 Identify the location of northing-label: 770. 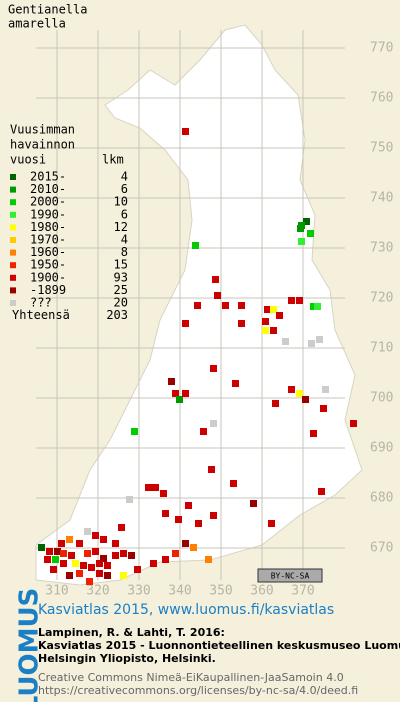
(381, 48).